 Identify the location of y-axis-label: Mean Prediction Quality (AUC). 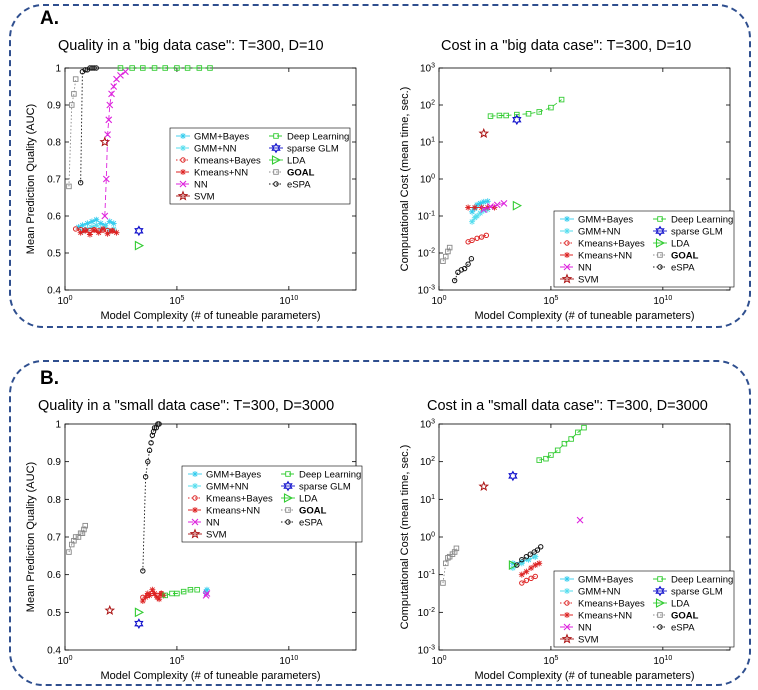
(31, 179).